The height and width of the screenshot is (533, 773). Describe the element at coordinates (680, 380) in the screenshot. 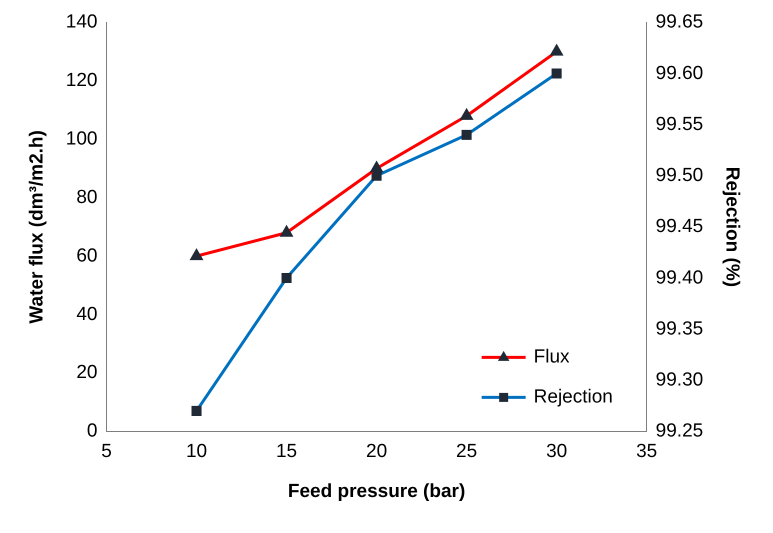

I see `y2-tick-label: 99.30` at that location.